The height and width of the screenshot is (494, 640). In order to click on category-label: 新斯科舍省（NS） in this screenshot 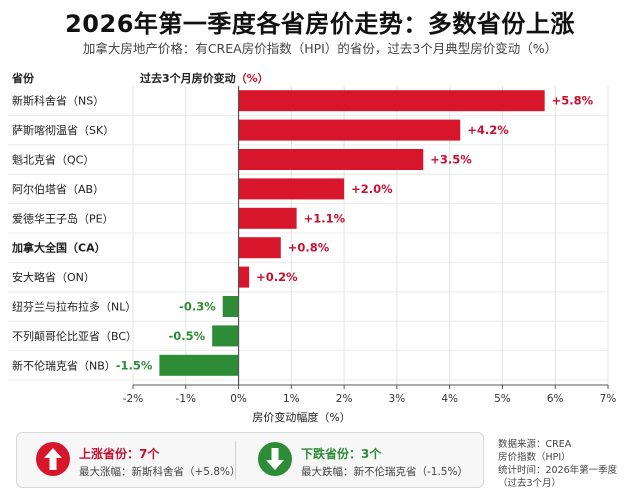, I will do `click(58, 101)`.